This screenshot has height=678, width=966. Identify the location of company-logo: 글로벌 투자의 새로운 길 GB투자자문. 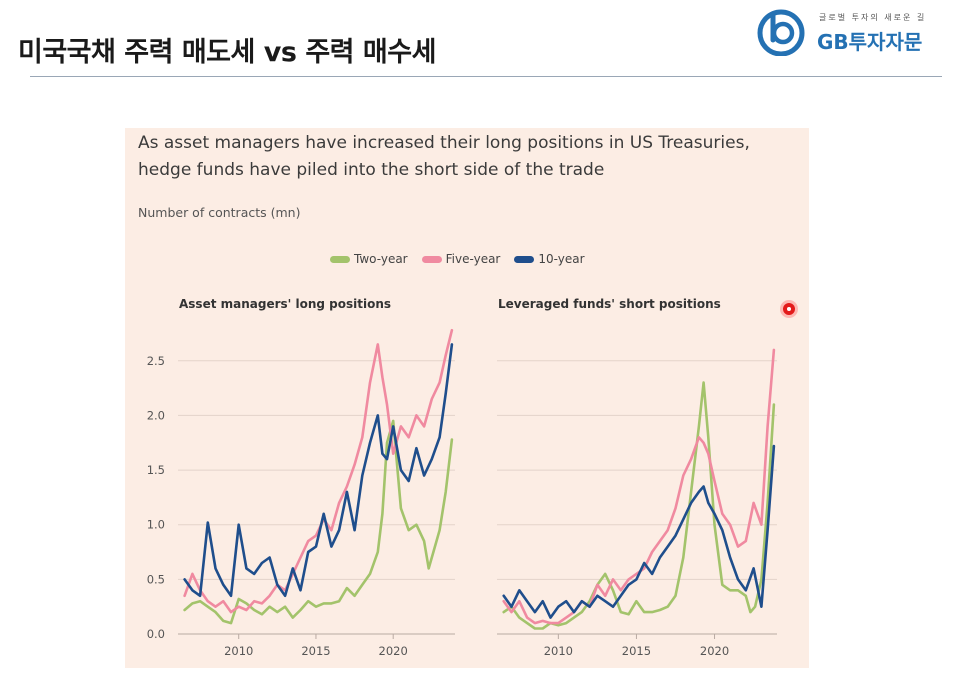
(850, 31).